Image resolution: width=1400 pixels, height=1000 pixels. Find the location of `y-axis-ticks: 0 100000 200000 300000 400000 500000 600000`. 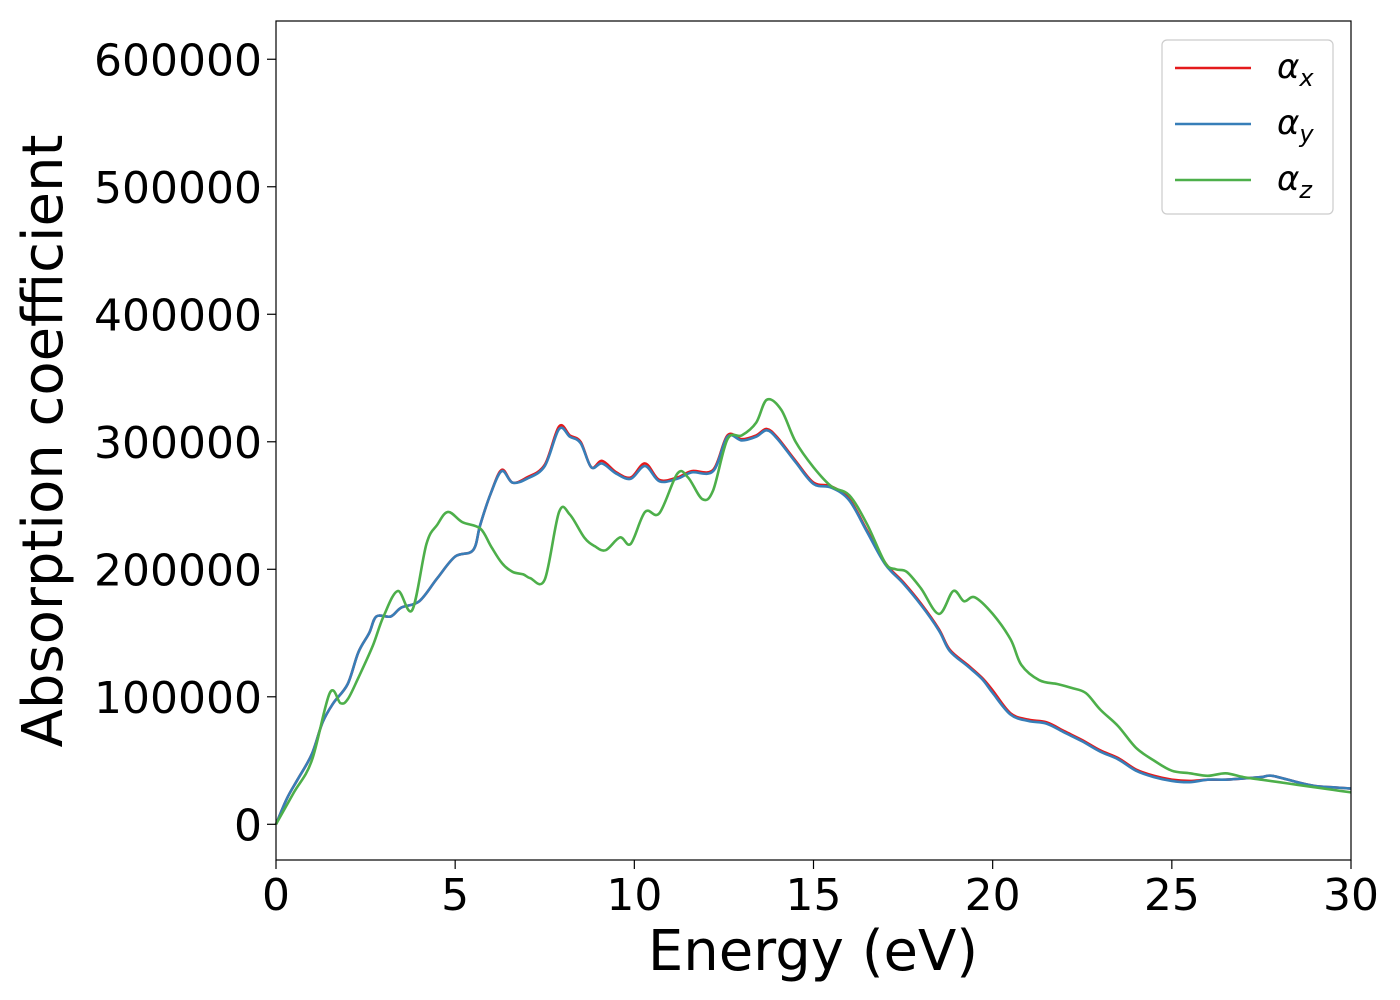

y-axis-ticks: 0 100000 200000 300000 400000 500000 600000 is located at coordinates (185, 443).